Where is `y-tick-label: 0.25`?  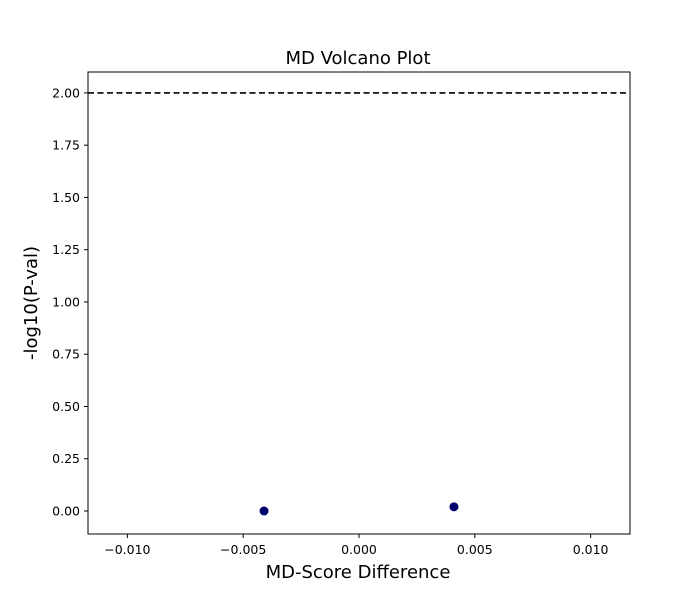 y-tick-label: 0.25 is located at coordinates (66, 458).